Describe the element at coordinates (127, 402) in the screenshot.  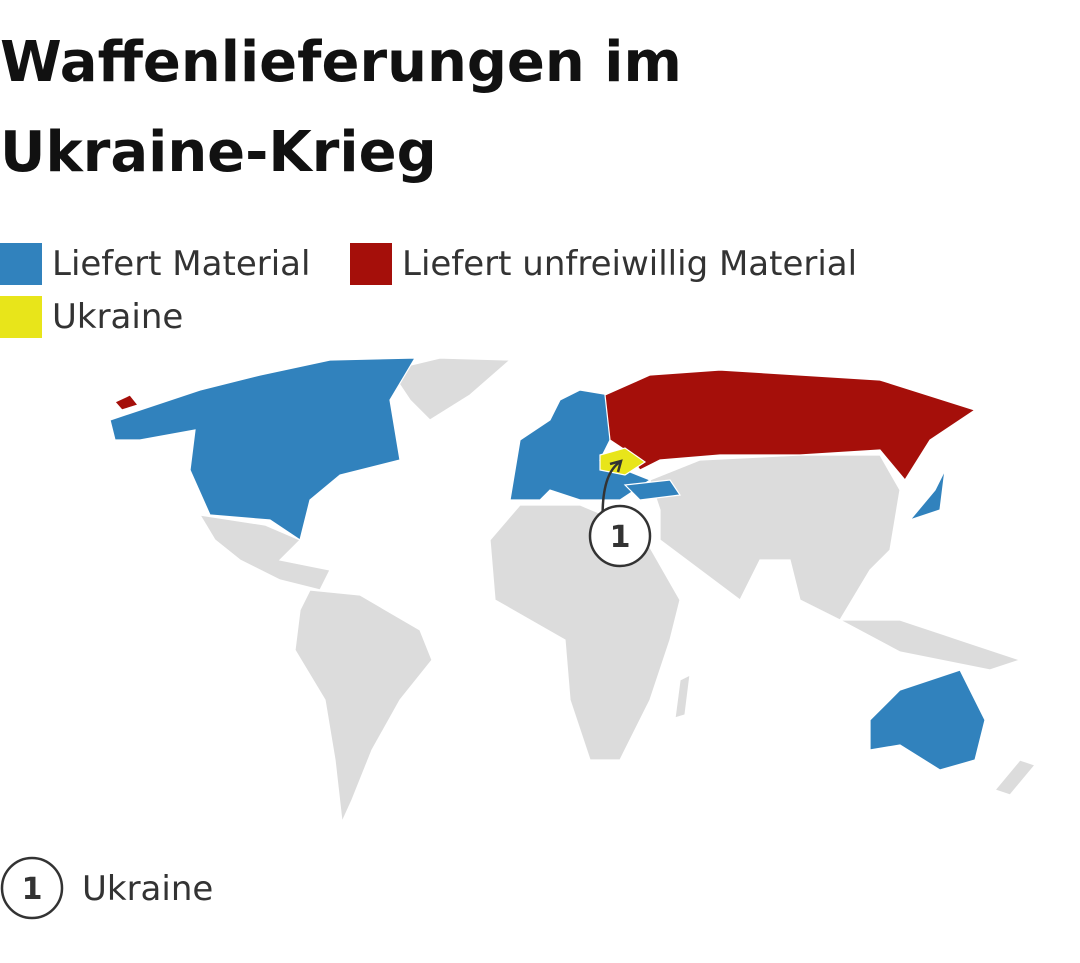
I see `chukotka` at that location.